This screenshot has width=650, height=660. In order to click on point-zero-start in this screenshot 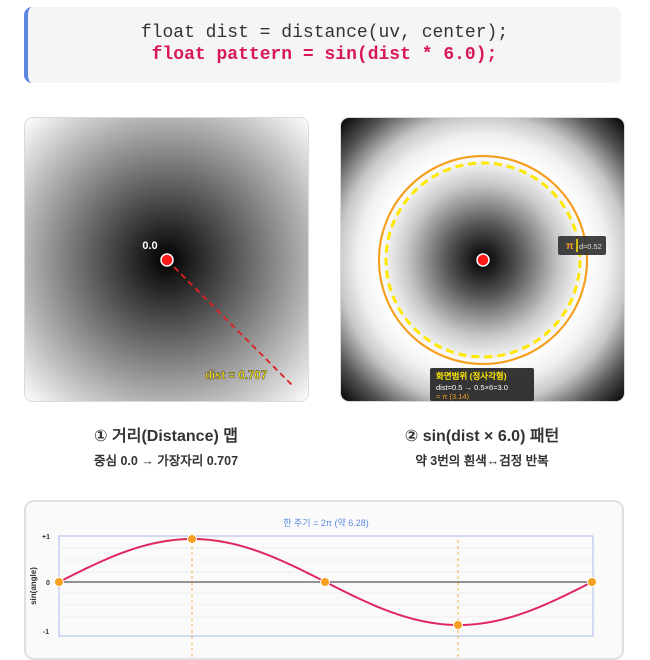, I will do `click(59, 582)`.